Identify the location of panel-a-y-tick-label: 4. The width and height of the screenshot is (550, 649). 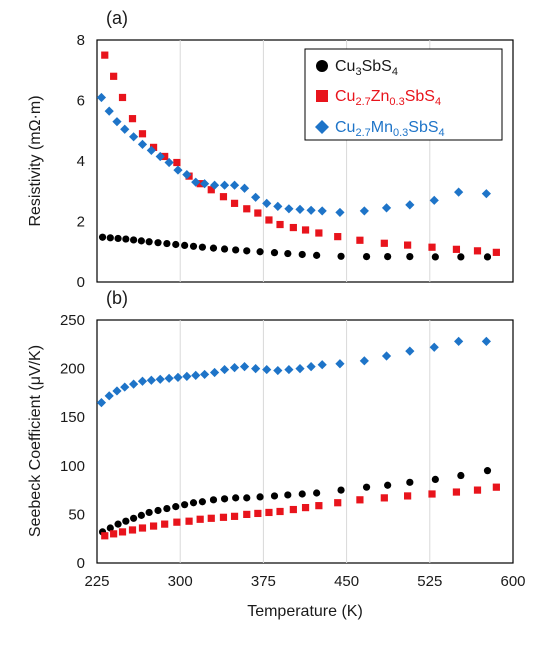
(81, 161).